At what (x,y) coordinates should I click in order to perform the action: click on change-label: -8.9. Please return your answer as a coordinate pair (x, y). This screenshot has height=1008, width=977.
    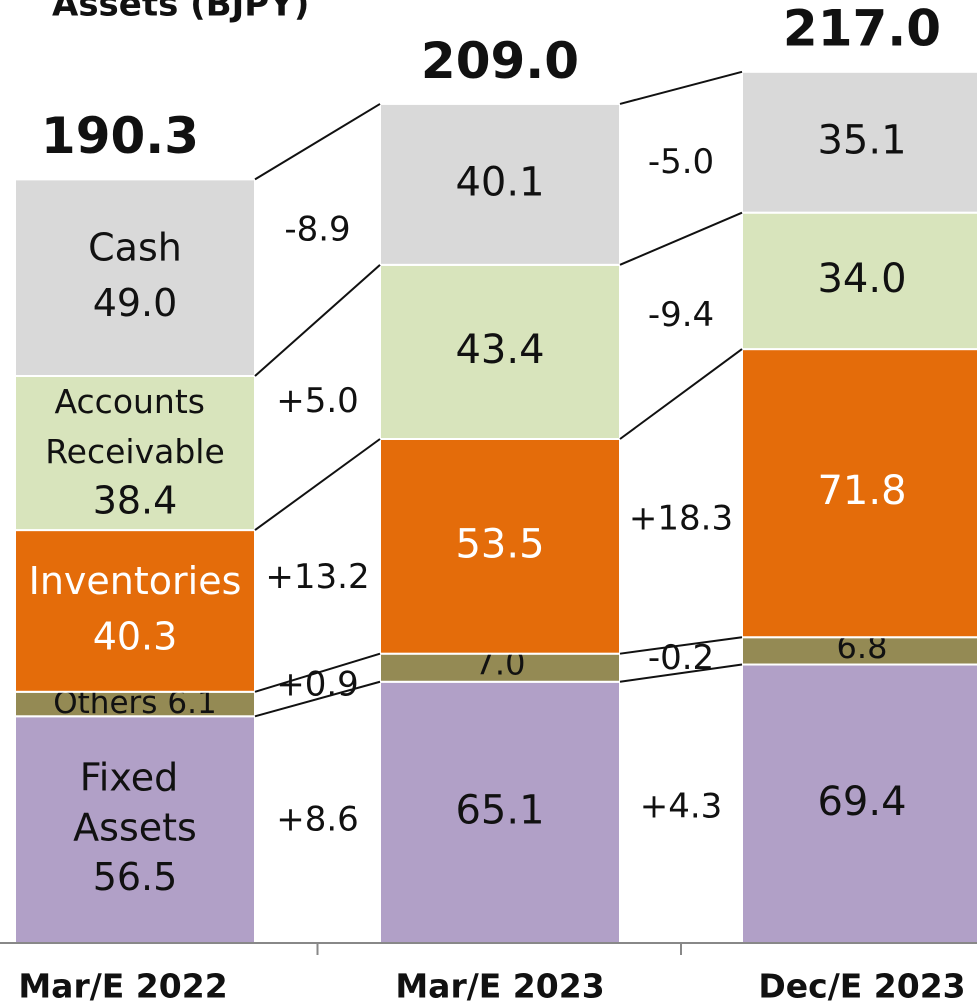
    Looking at the image, I should click on (317, 230).